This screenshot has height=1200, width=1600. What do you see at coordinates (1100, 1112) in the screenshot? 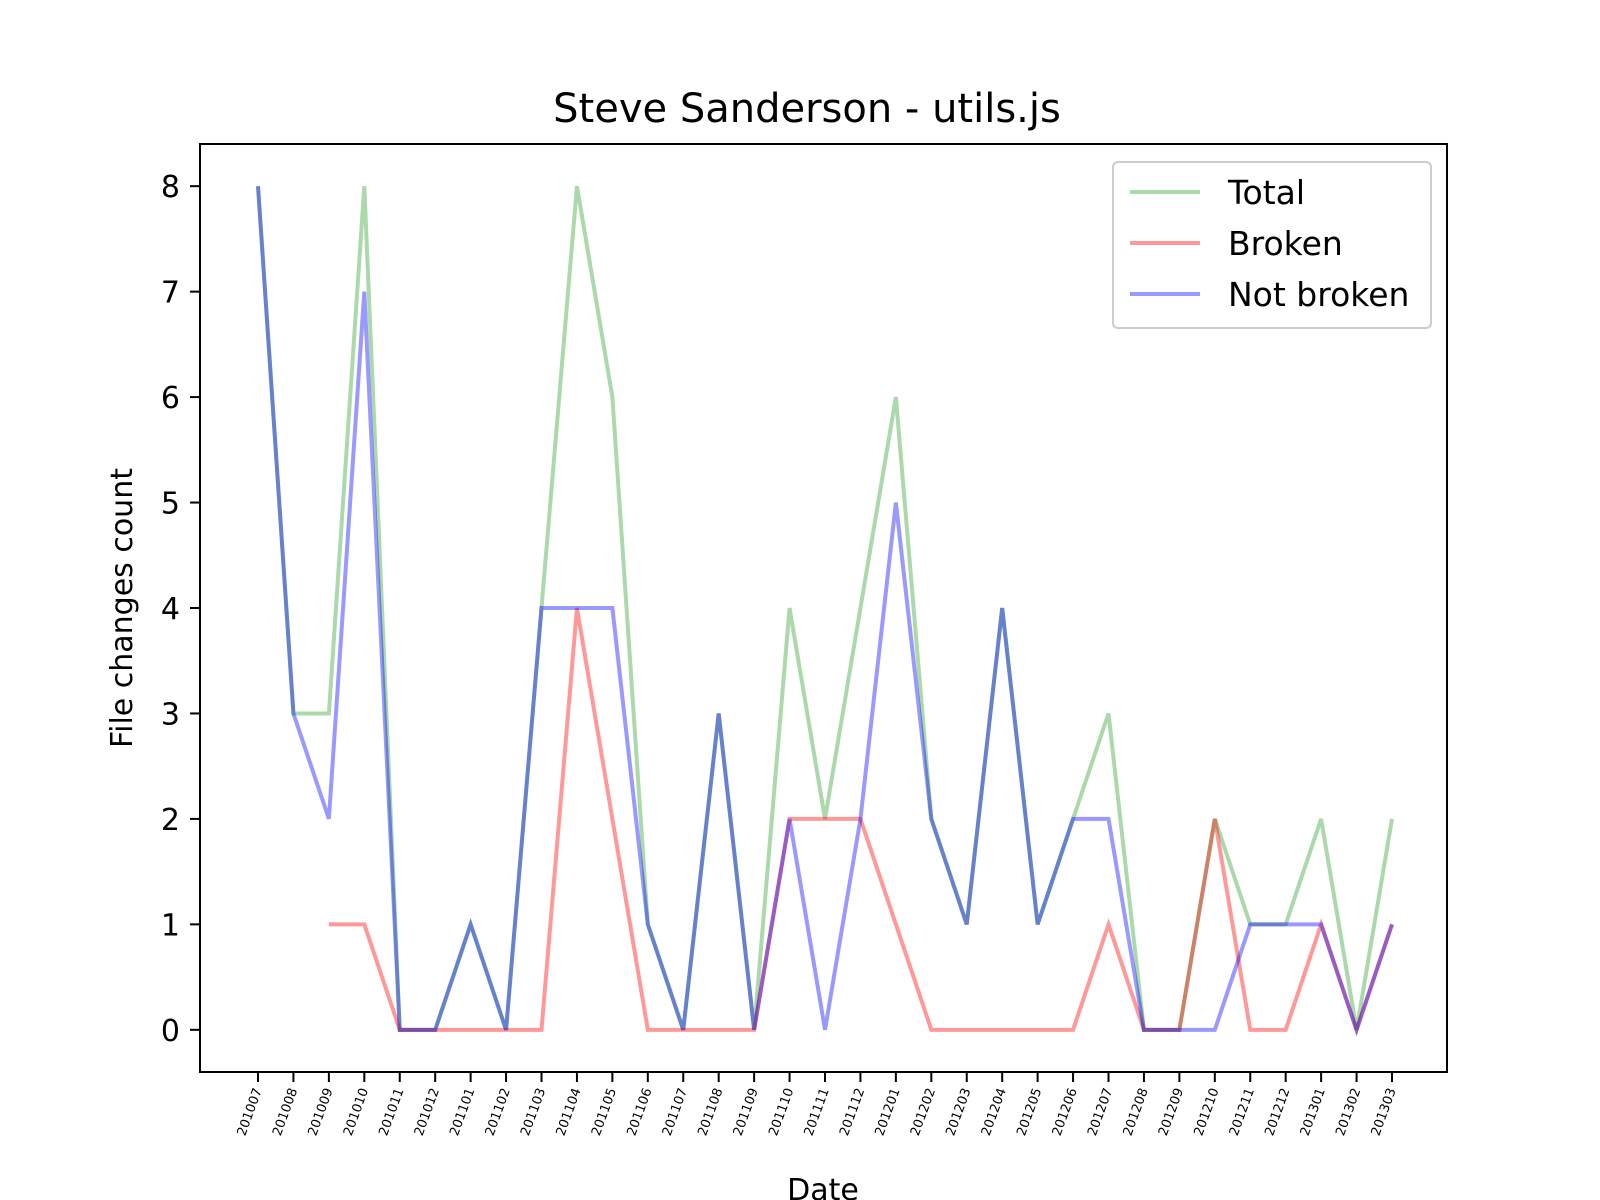
I see `x-tick-label: 201207` at bounding box center [1100, 1112].